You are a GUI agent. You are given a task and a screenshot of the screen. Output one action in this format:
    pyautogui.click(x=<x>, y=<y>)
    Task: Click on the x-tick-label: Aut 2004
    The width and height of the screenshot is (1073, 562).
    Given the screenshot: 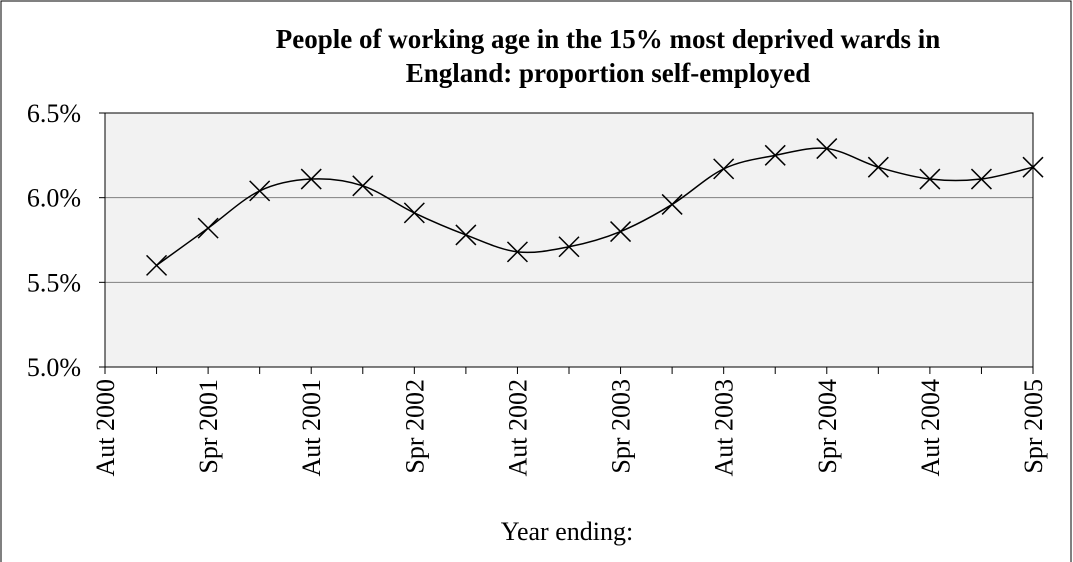 What is the action you would take?
    pyautogui.click(x=930, y=428)
    